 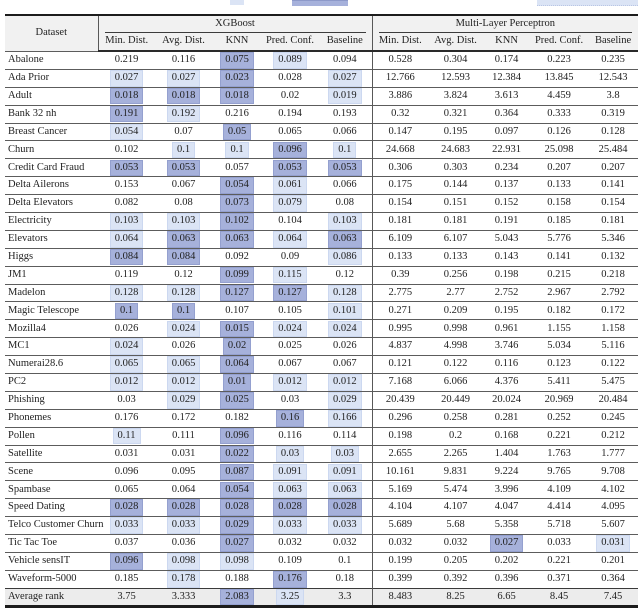 I want to click on near-best-value-highlight: 0.128, so click(x=344, y=293).